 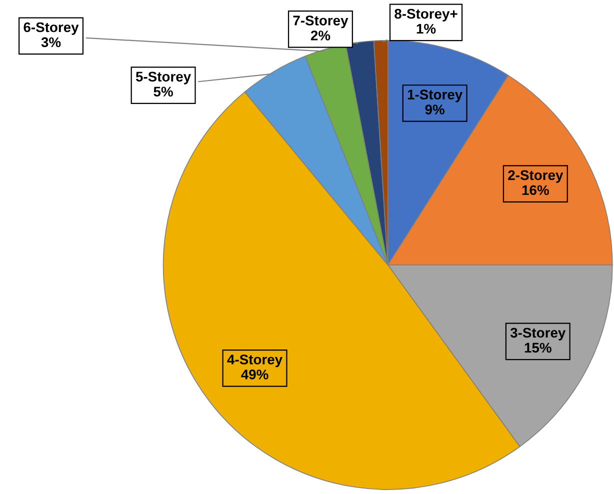 What do you see at coordinates (254, 375) in the screenshot?
I see `data-label: 49%` at bounding box center [254, 375].